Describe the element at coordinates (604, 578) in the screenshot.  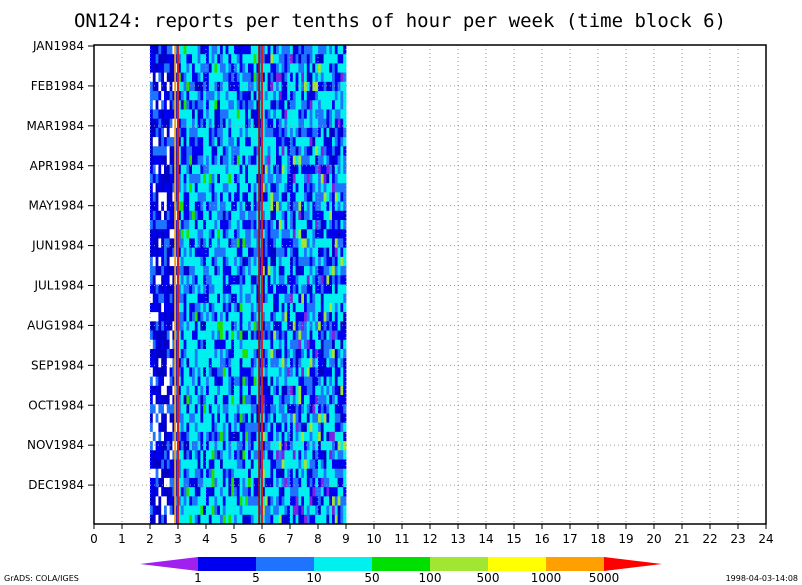
I see `colorbar-label: 5000` at that location.